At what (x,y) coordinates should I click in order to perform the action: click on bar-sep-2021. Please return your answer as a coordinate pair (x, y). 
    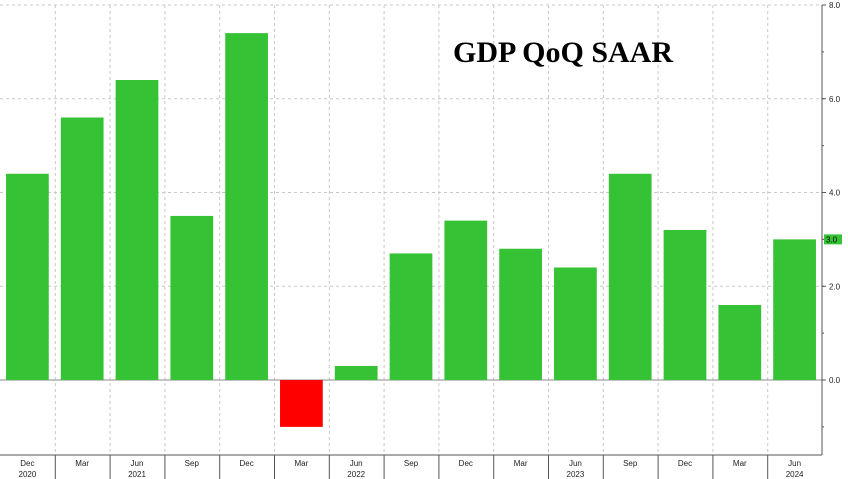
    Looking at the image, I should click on (192, 297).